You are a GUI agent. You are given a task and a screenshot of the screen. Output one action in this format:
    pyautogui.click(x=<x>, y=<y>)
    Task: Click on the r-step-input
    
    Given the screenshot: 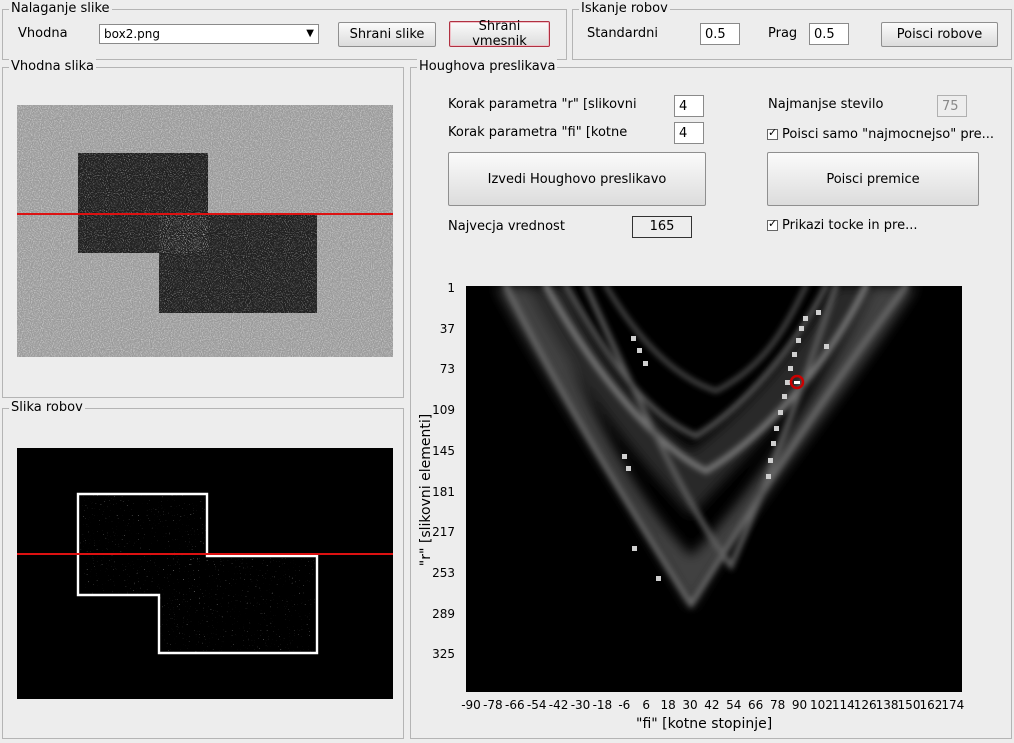 What is the action you would take?
    pyautogui.click(x=689, y=106)
    